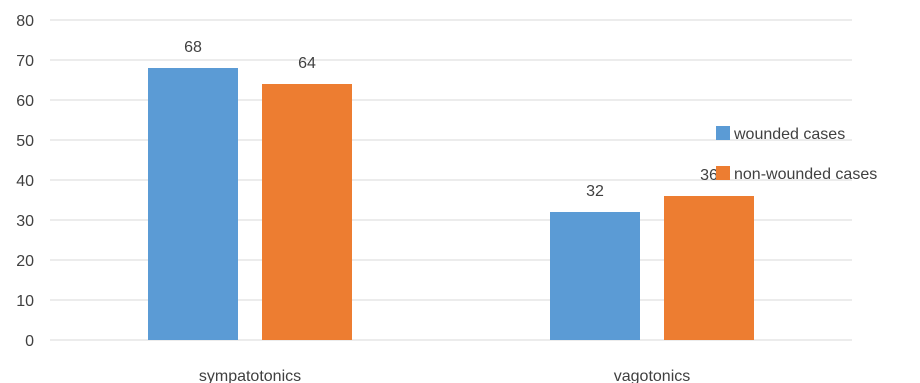 The width and height of the screenshot is (920, 383). Describe the element at coordinates (193, 47) in the screenshot. I see `data-label: 68` at that location.